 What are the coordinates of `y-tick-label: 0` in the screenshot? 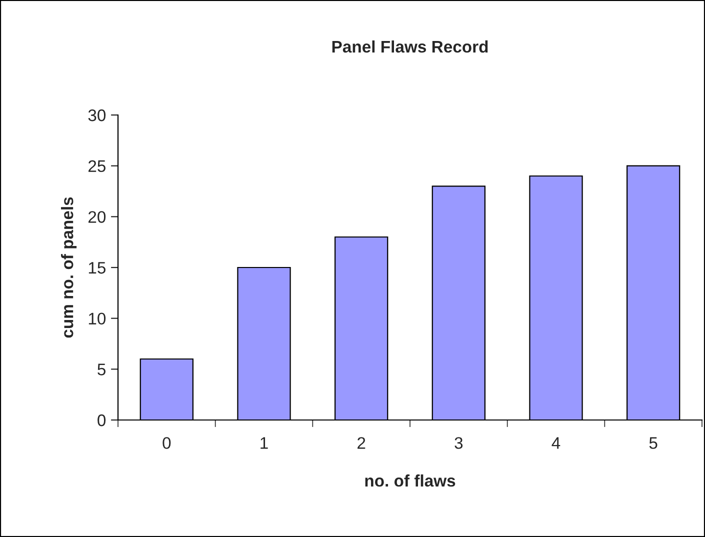 It's located at (102, 420).